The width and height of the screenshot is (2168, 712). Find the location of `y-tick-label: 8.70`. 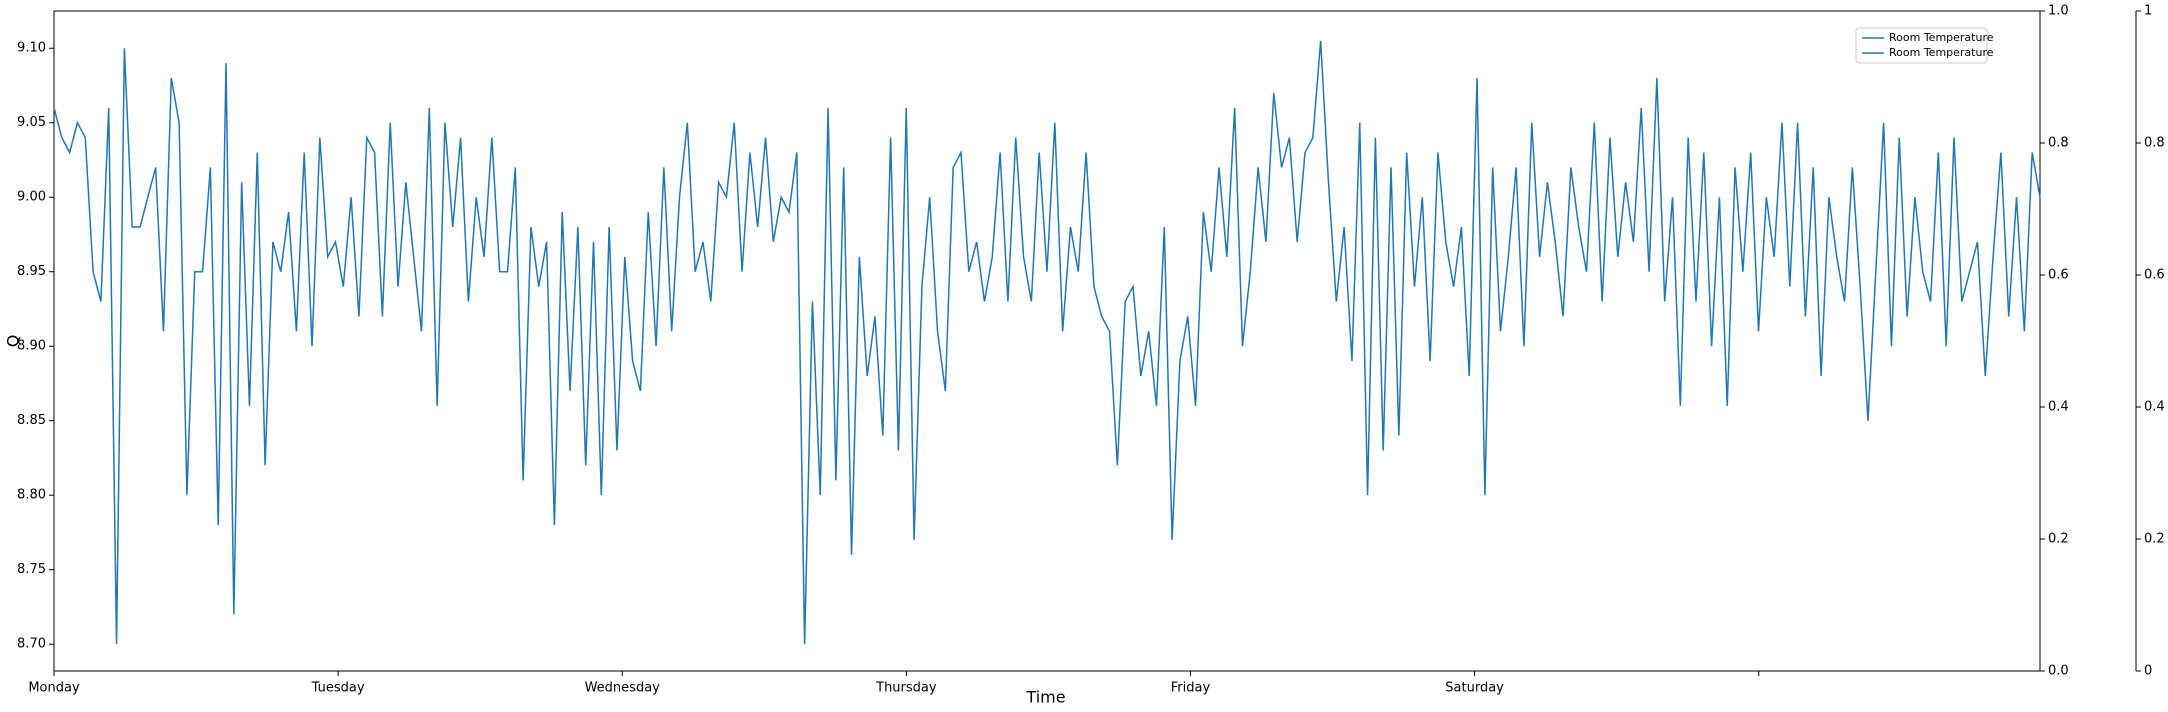

y-tick-label: 8.70 is located at coordinates (31, 644).